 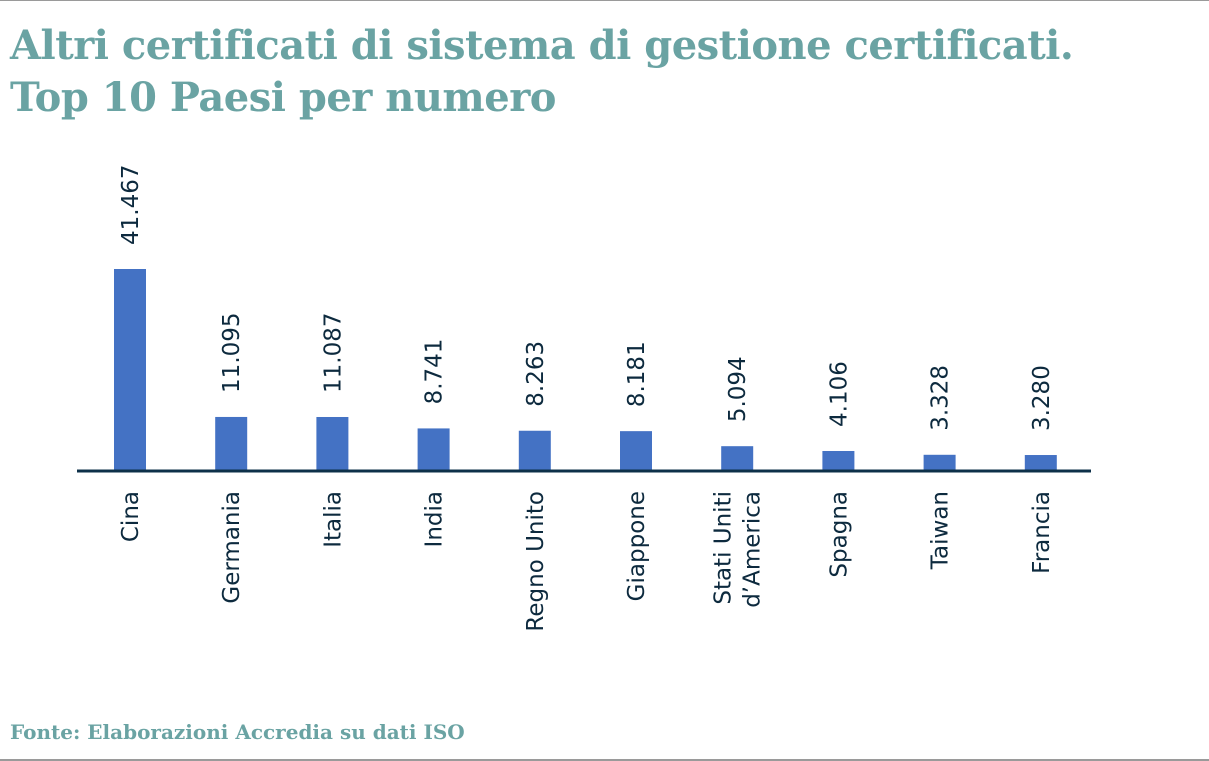 I want to click on value-label-6: 8.181, so click(x=637, y=374).